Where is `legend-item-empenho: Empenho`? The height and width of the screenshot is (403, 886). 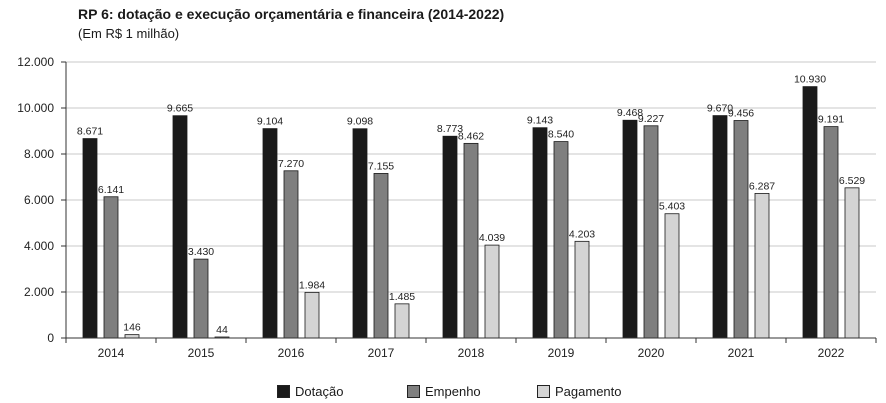
legend-item-empenho: Empenho is located at coordinates (444, 391).